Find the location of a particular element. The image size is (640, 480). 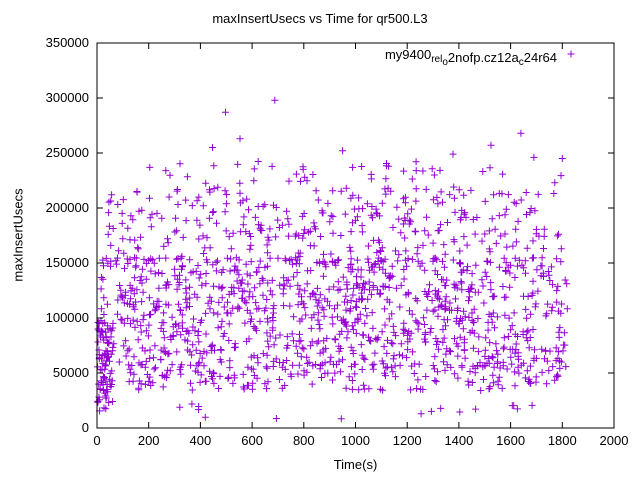

x-axis-label: Time(s) is located at coordinates (355, 464).